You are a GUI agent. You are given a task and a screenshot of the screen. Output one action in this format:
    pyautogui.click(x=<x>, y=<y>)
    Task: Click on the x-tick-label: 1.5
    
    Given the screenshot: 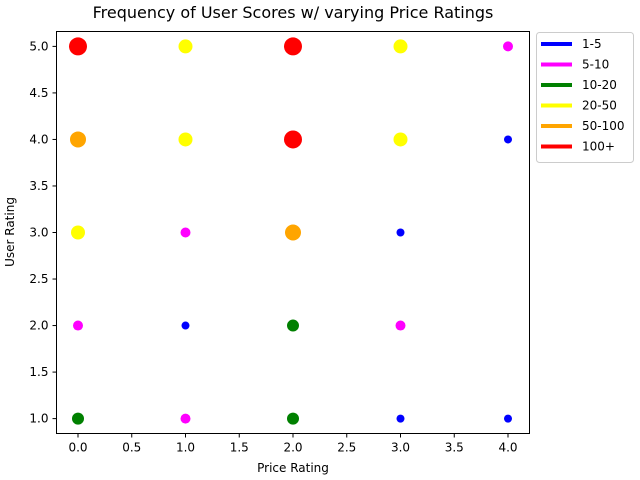 What is the action you would take?
    pyautogui.click(x=239, y=448)
    